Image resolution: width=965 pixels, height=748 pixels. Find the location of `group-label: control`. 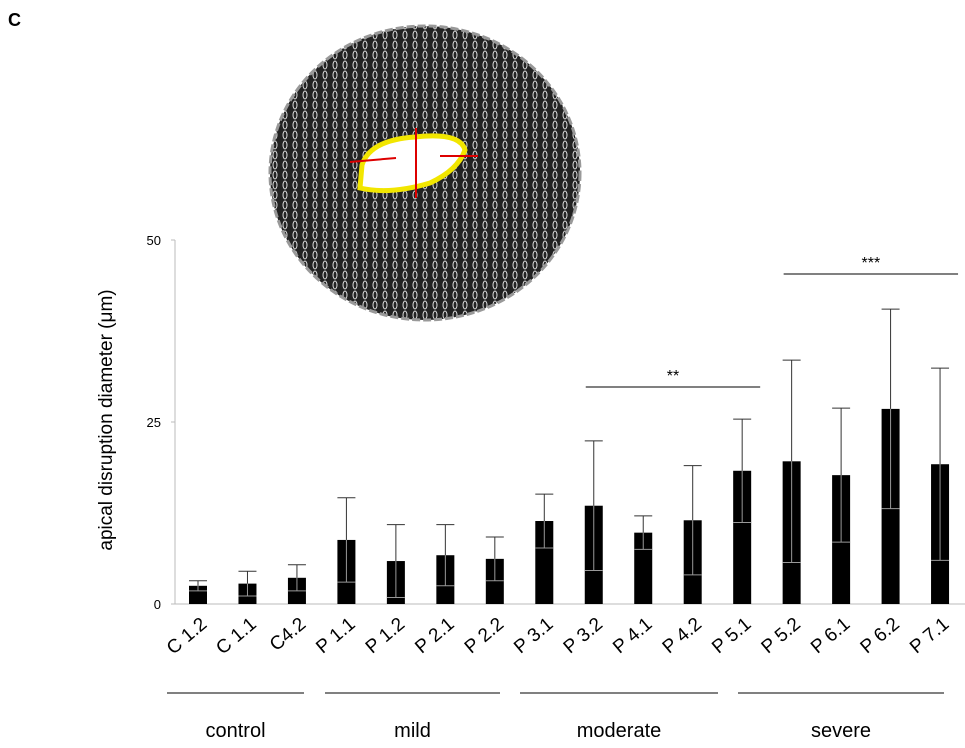

group-label: control is located at coordinates (235, 731).